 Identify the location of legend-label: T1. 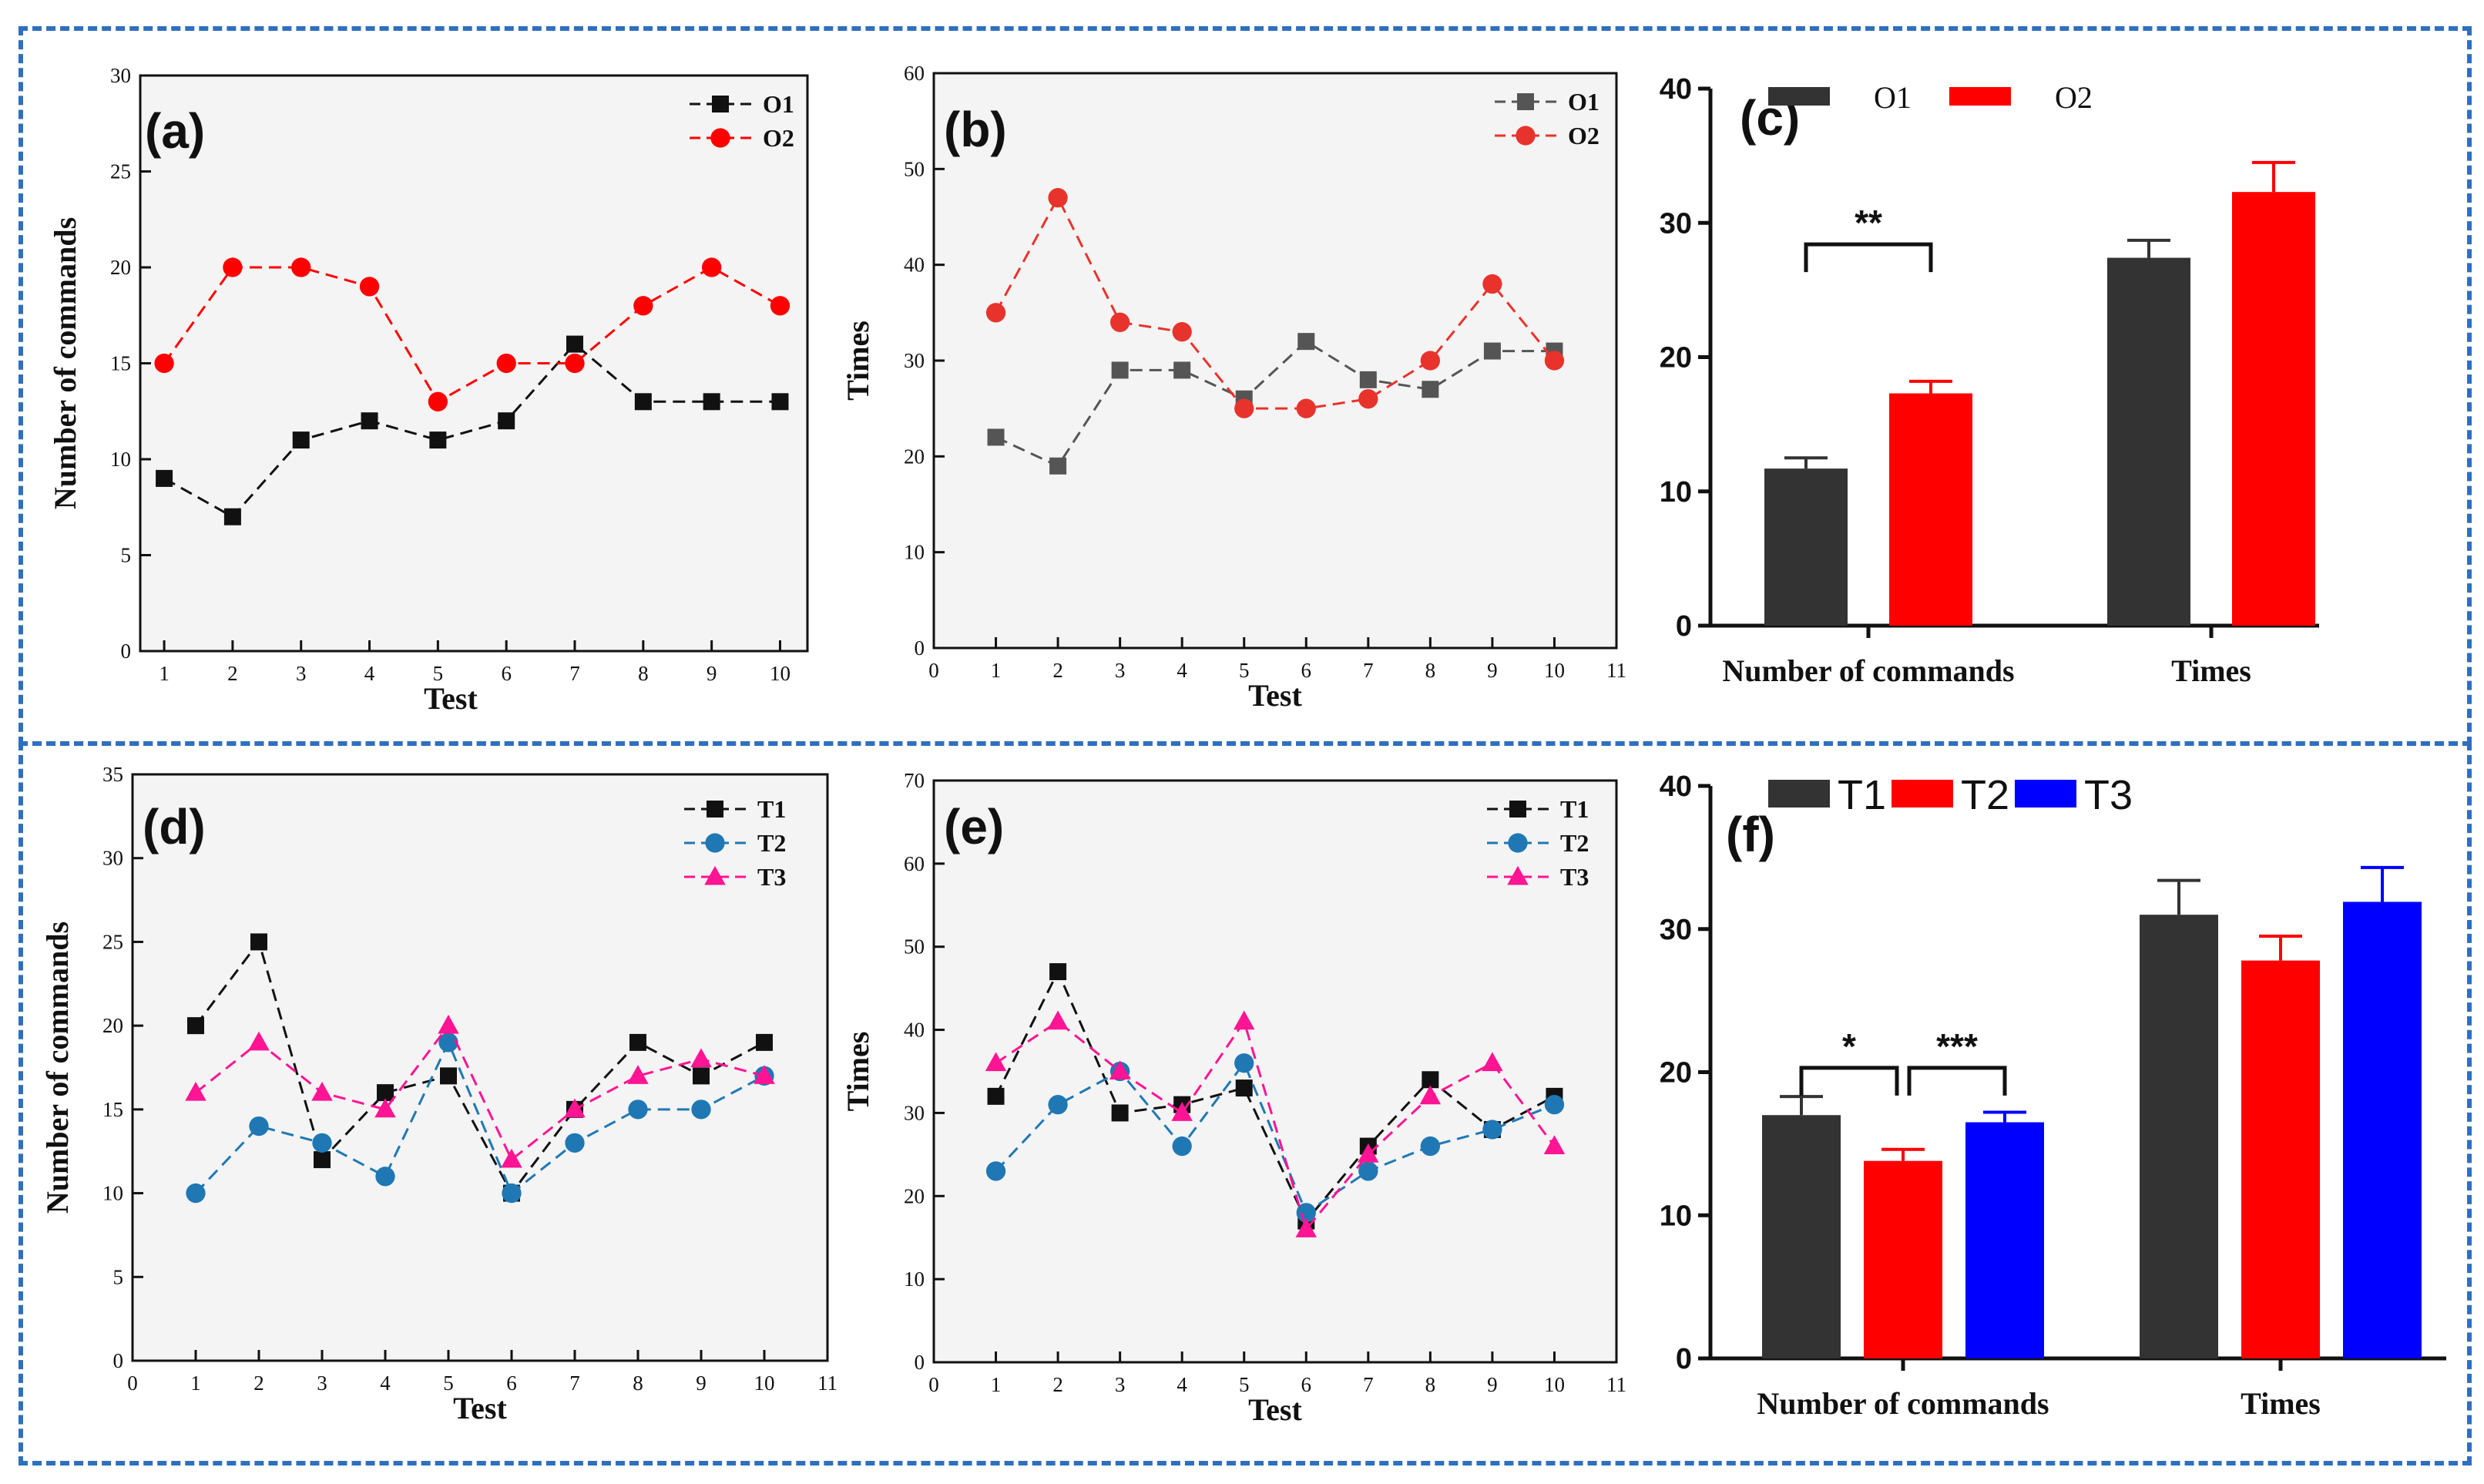
(771, 809).